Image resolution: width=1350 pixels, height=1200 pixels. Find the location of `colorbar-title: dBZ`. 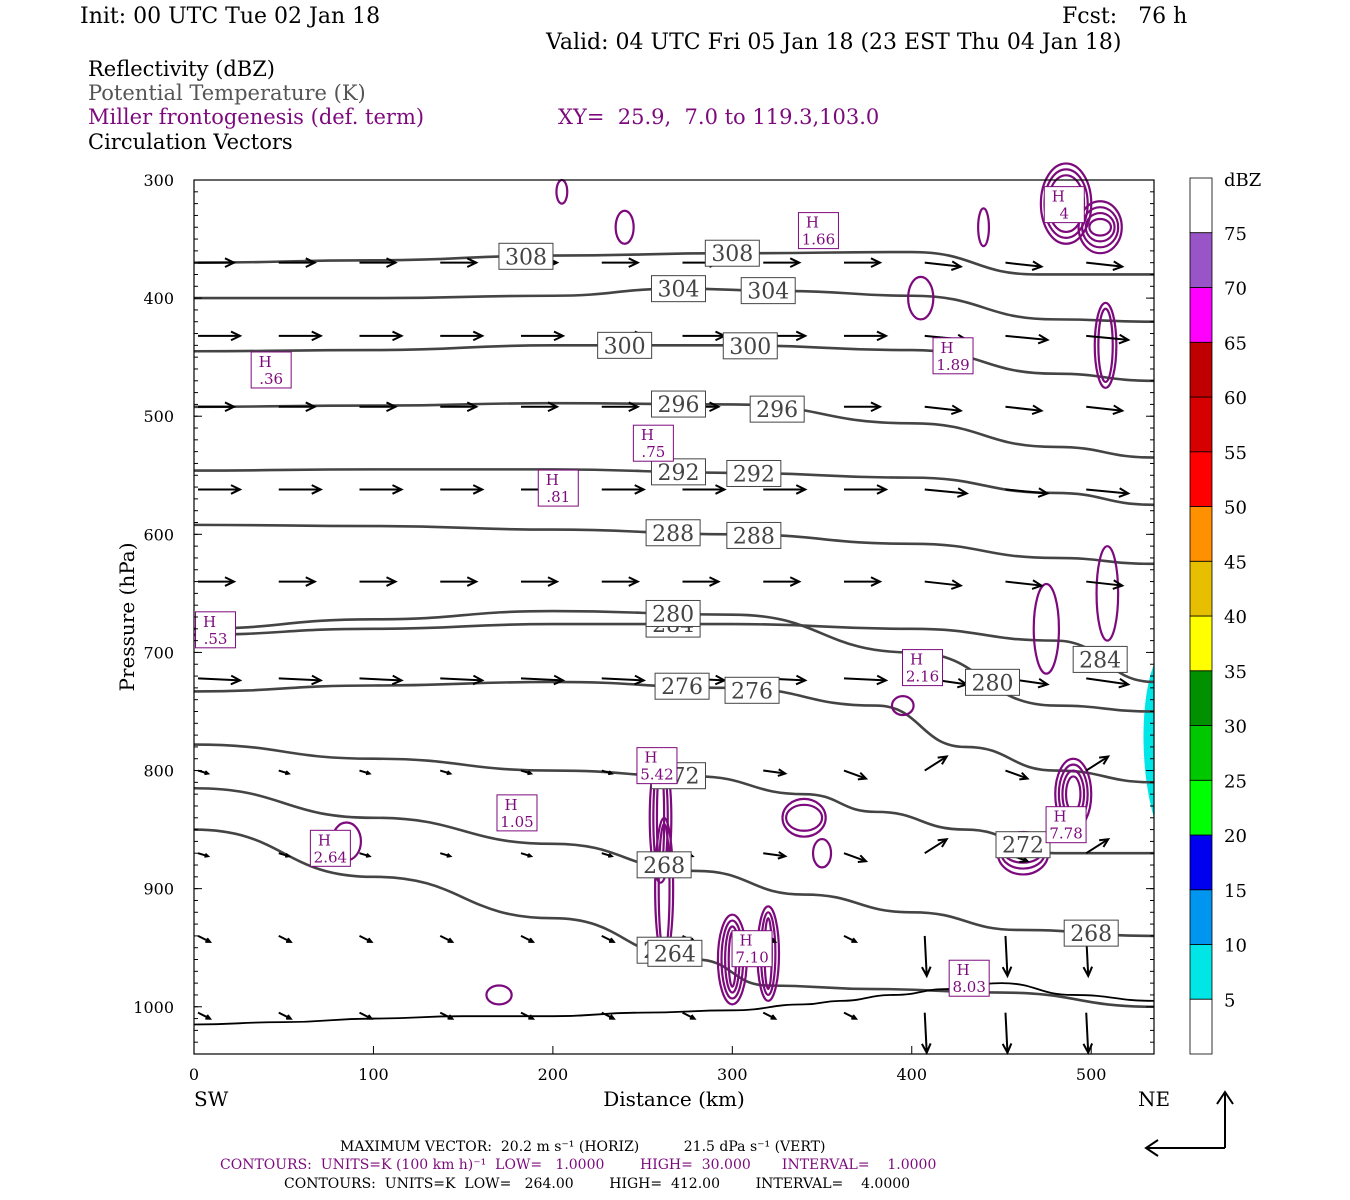

colorbar-title: dBZ is located at coordinates (1242, 180).